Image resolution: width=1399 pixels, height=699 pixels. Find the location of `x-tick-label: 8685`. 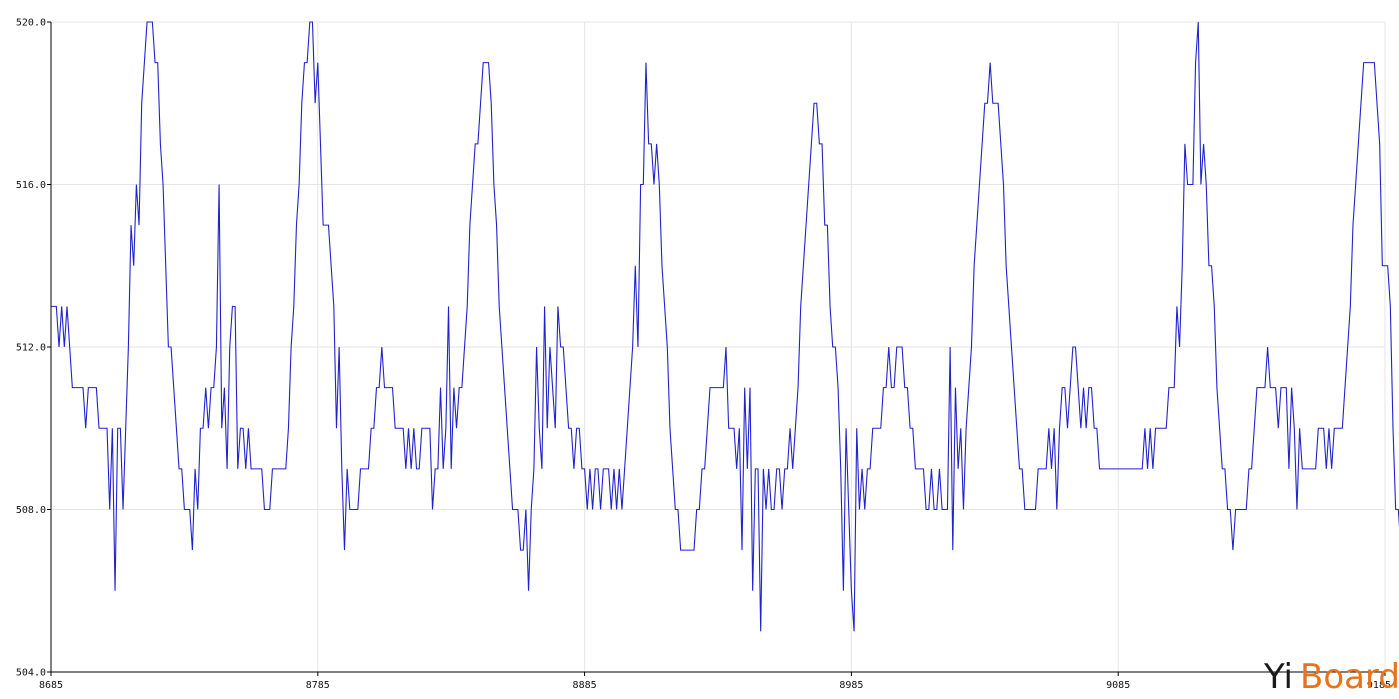

x-tick-label: 8685 is located at coordinates (51, 685).